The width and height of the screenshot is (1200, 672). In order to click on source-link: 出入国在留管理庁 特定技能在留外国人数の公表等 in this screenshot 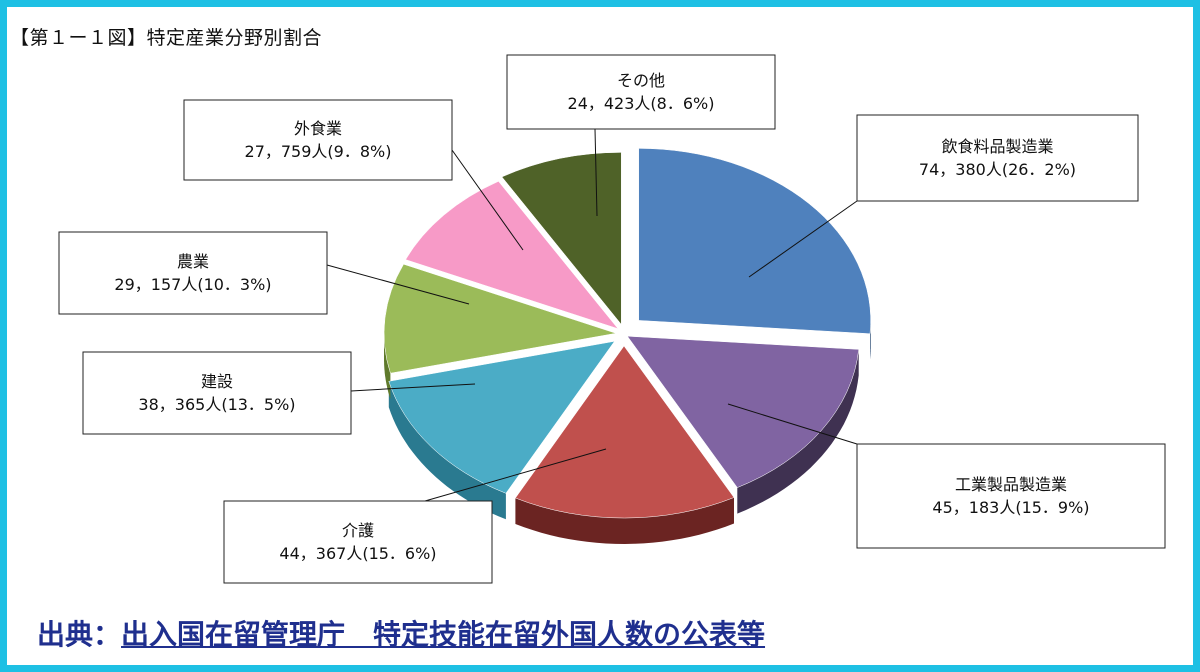, I will do `click(443, 634)`.